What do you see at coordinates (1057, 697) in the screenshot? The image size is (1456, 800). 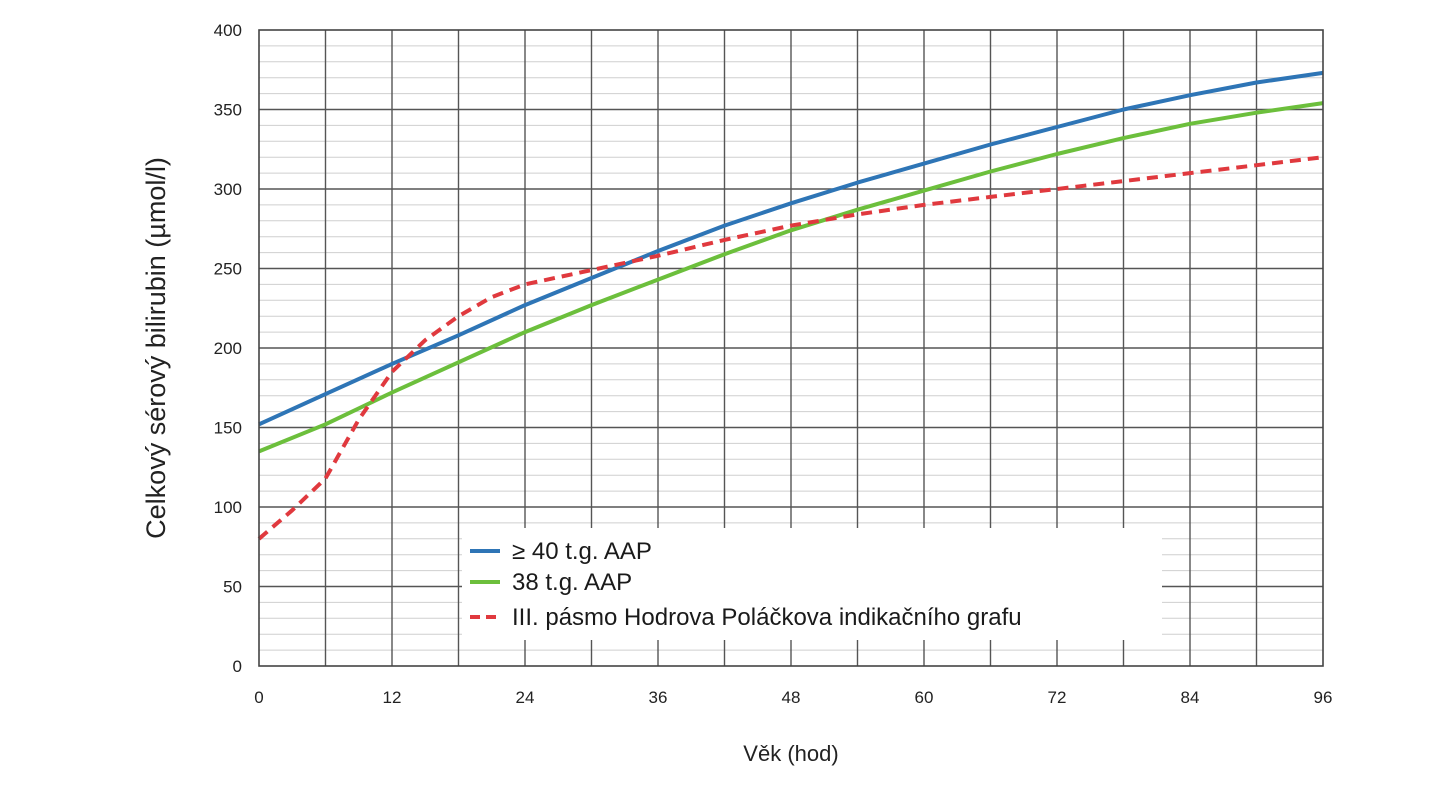 I see `x-tick-label: 72` at bounding box center [1057, 697].